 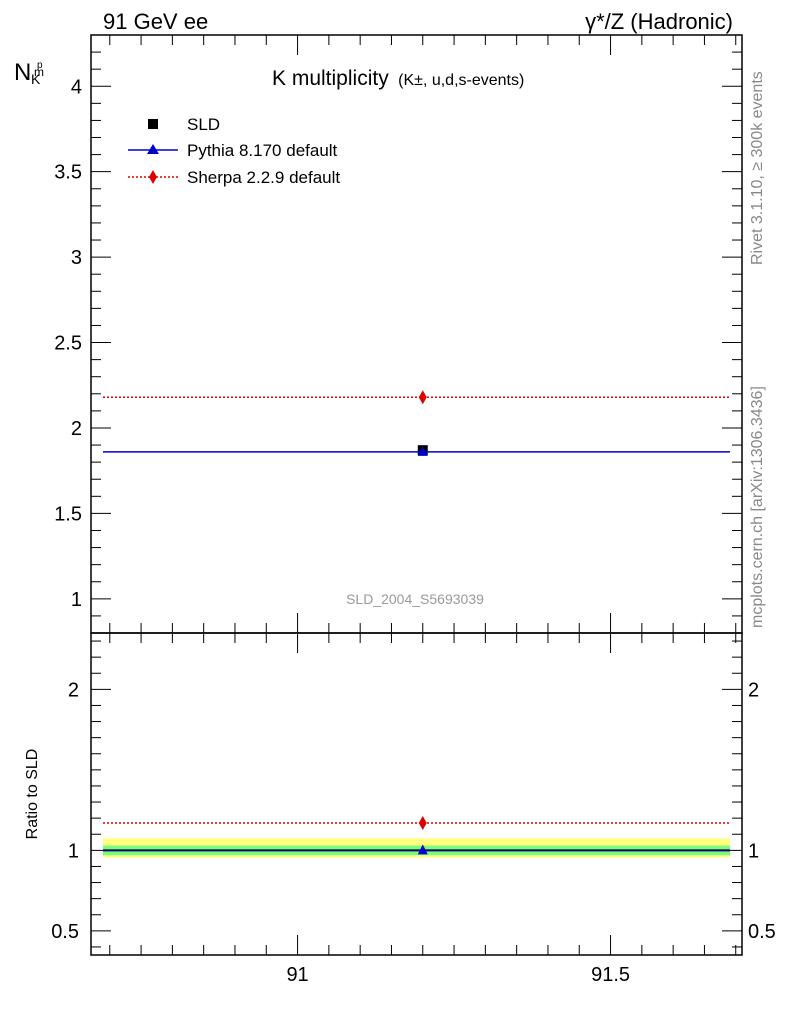 What do you see at coordinates (68, 514) in the screenshot?
I see `main-y-tick-label: 1.5` at bounding box center [68, 514].